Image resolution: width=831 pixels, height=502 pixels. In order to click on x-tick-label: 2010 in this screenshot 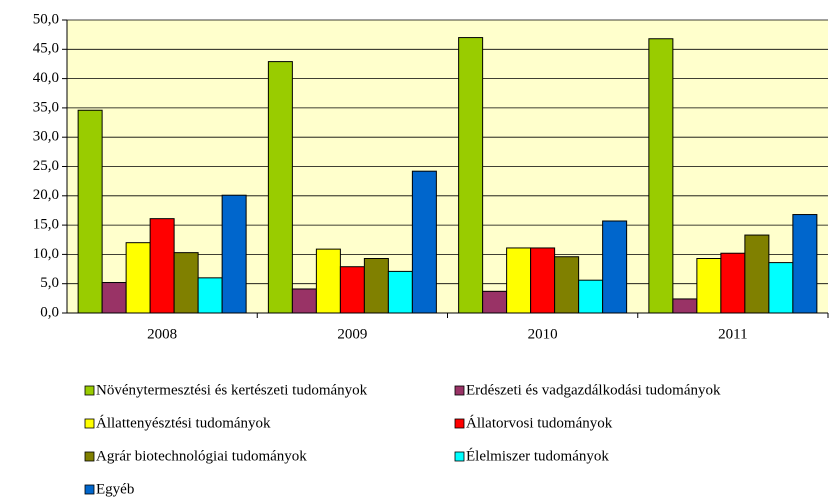, I will do `click(543, 334)`.